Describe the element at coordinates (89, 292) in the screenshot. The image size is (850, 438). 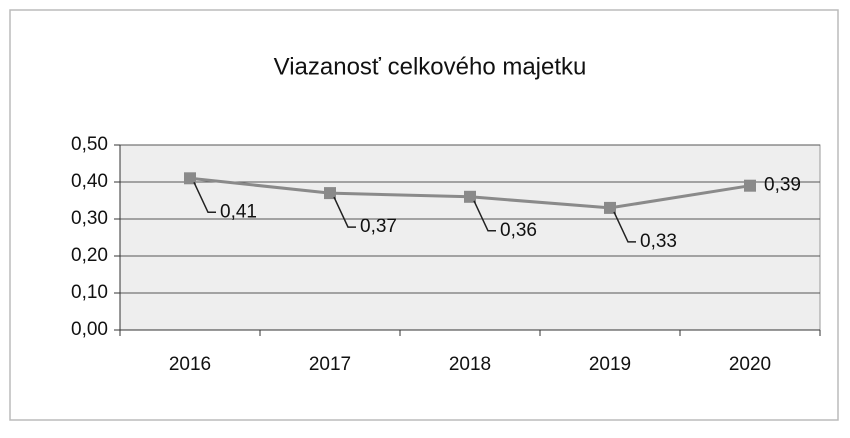
I see `y-tick-label: 0,10` at that location.